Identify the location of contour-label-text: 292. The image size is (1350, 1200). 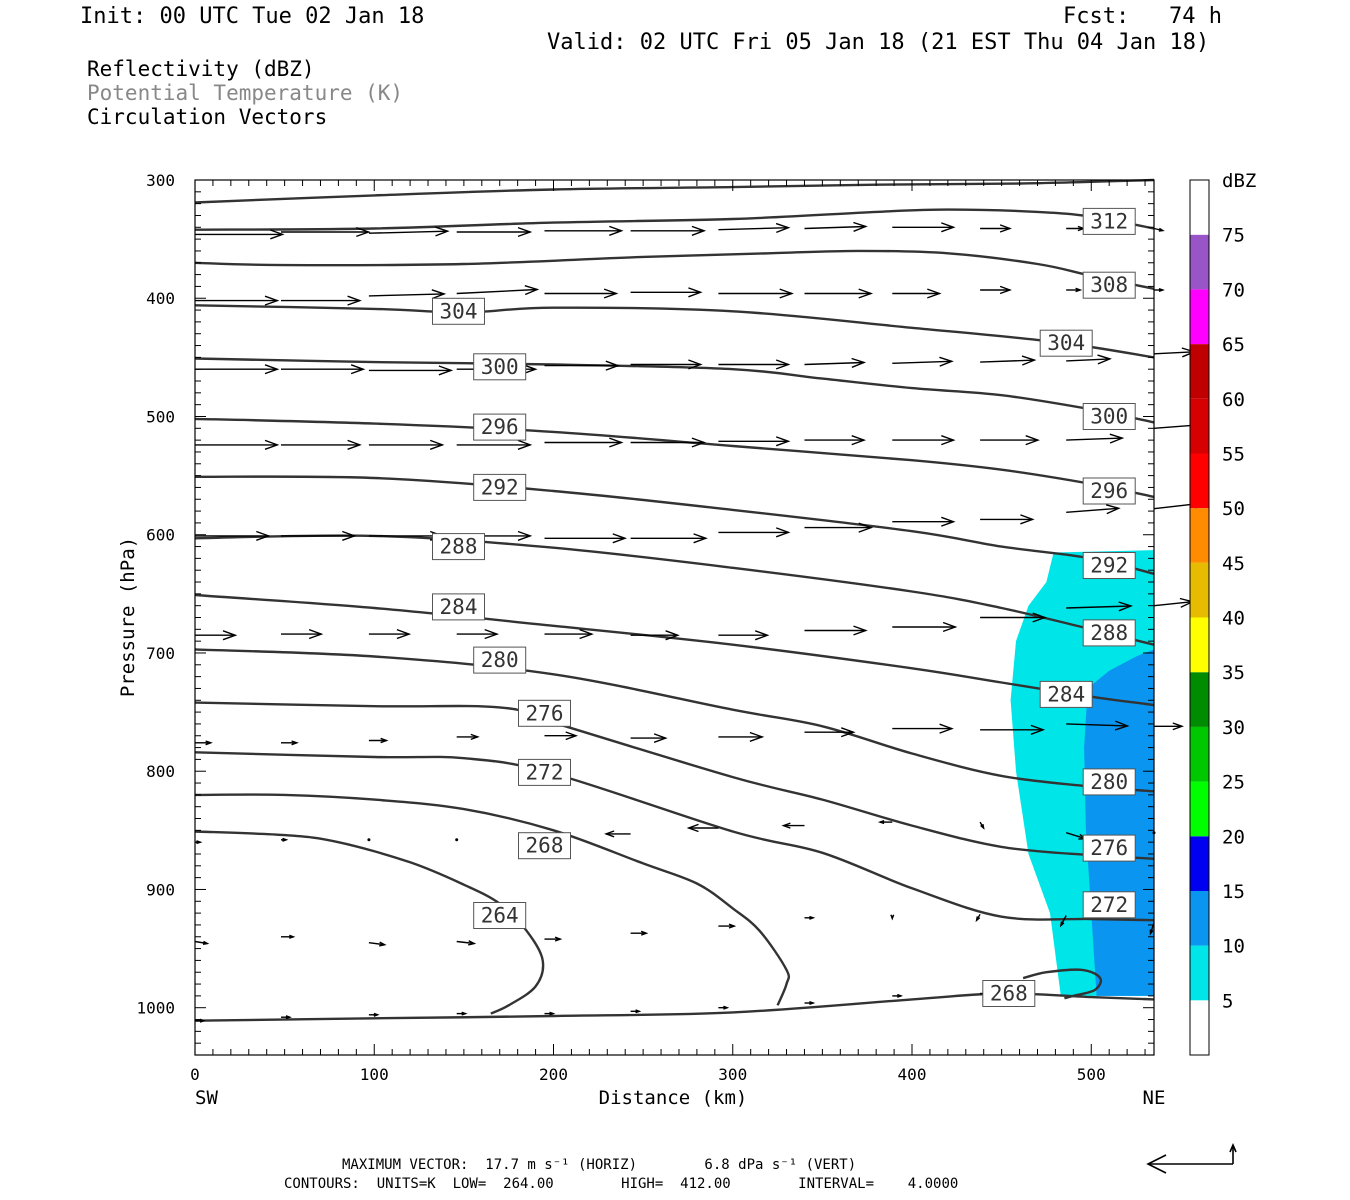
(500, 487).